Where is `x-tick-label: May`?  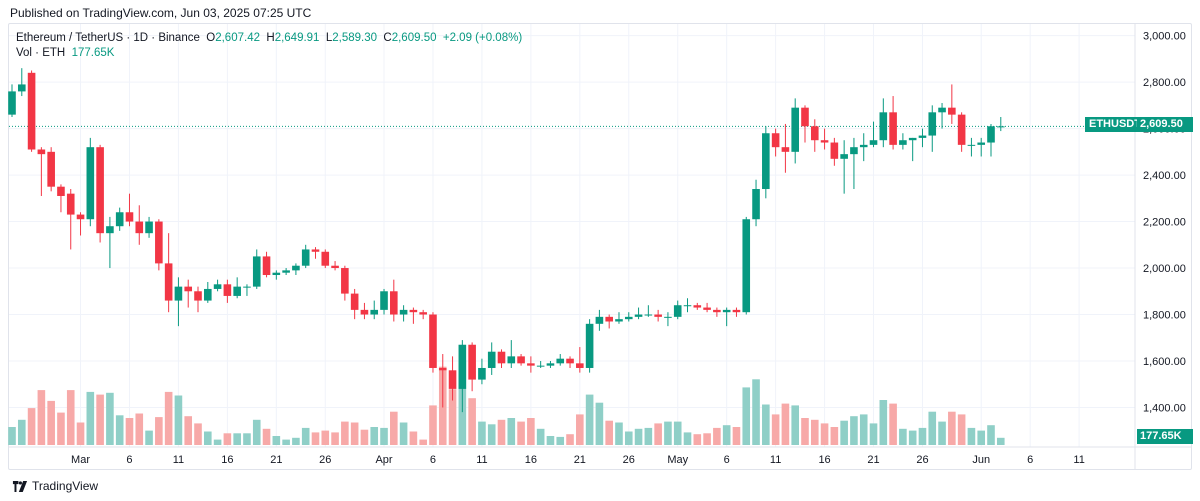
x-tick-label: May is located at coordinates (677, 460).